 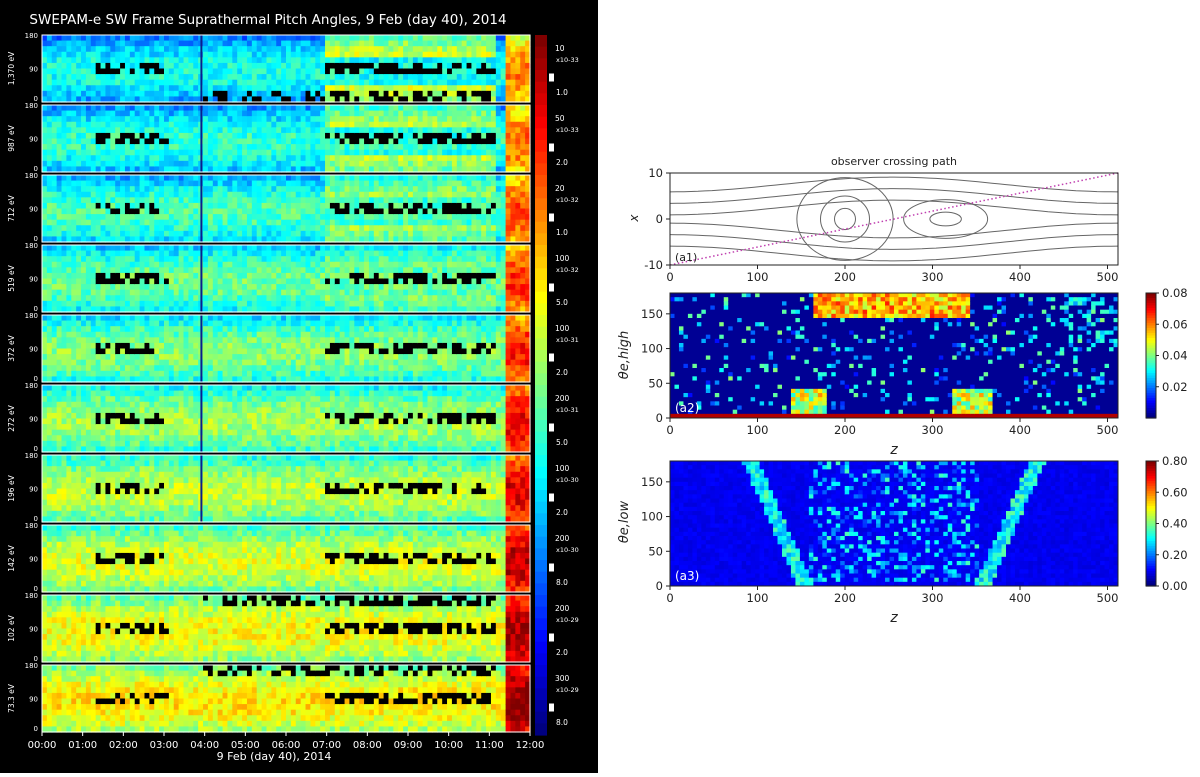 I want to click on colorbar-bottom-label: 5.0, so click(x=562, y=302).